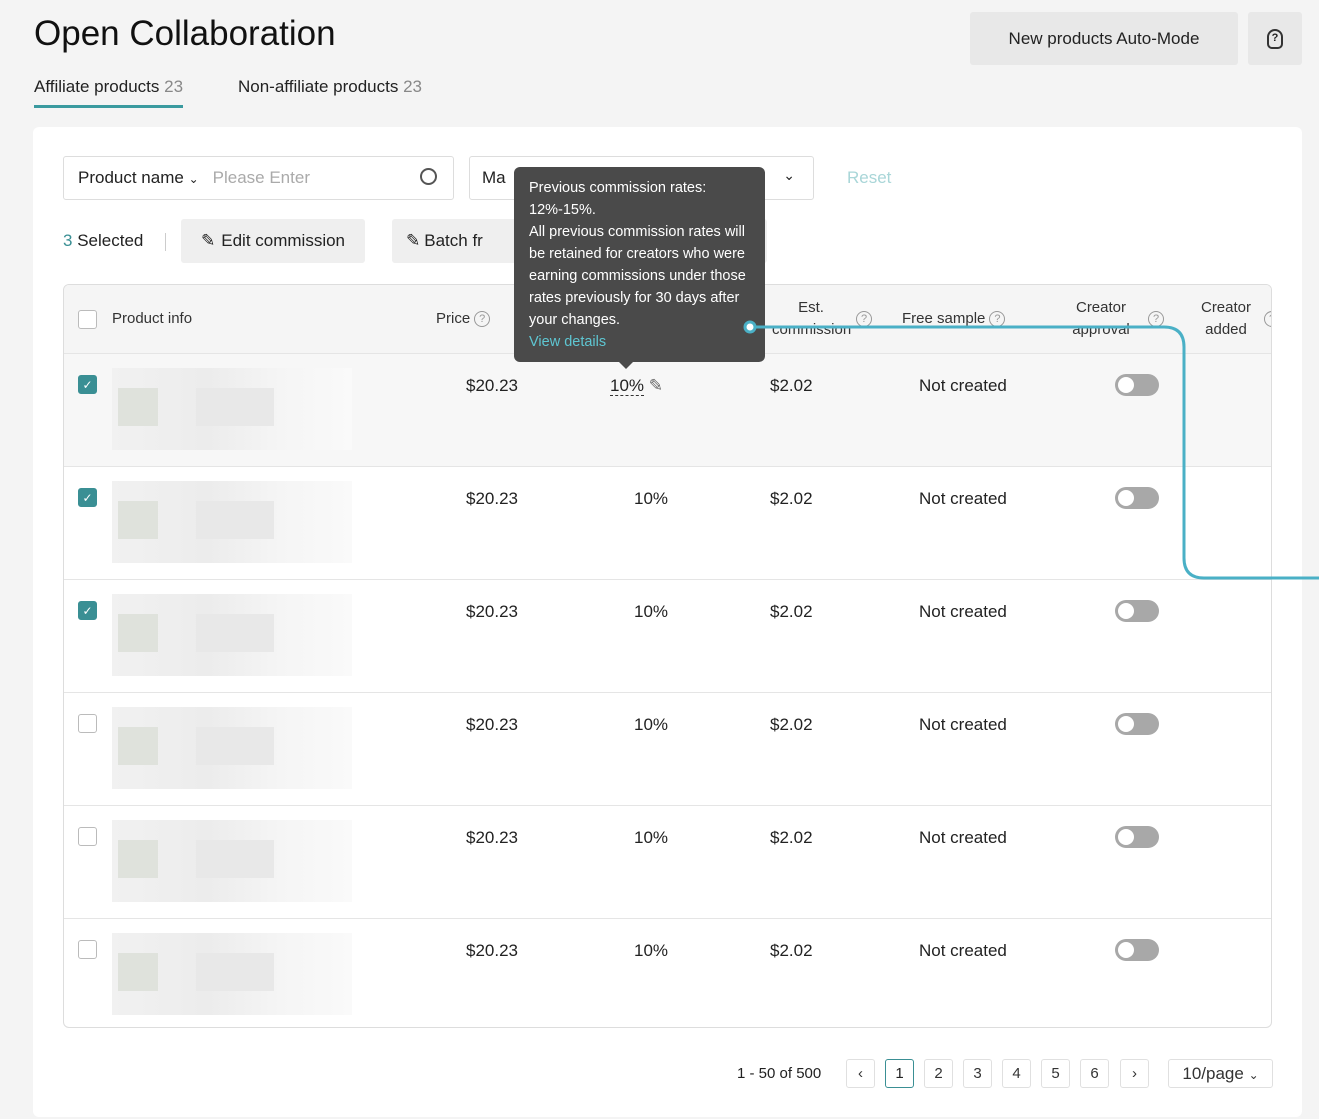 Image resolution: width=1319 pixels, height=1119 pixels. I want to click on page-title: Open Collaboration, so click(185, 33).